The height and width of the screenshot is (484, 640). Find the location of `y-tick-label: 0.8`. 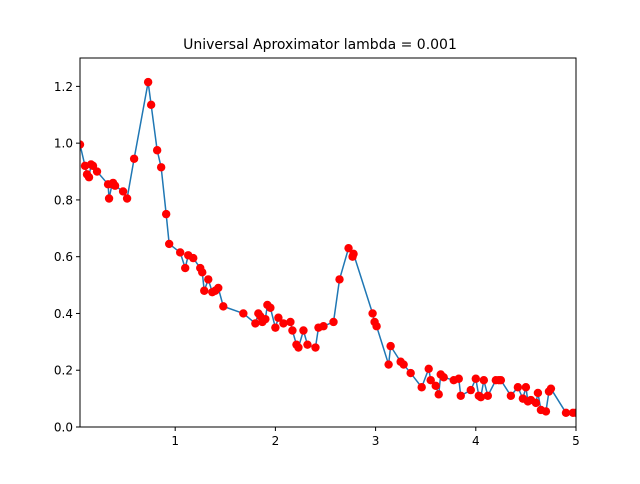

y-tick-label: 0.8 is located at coordinates (63, 200).